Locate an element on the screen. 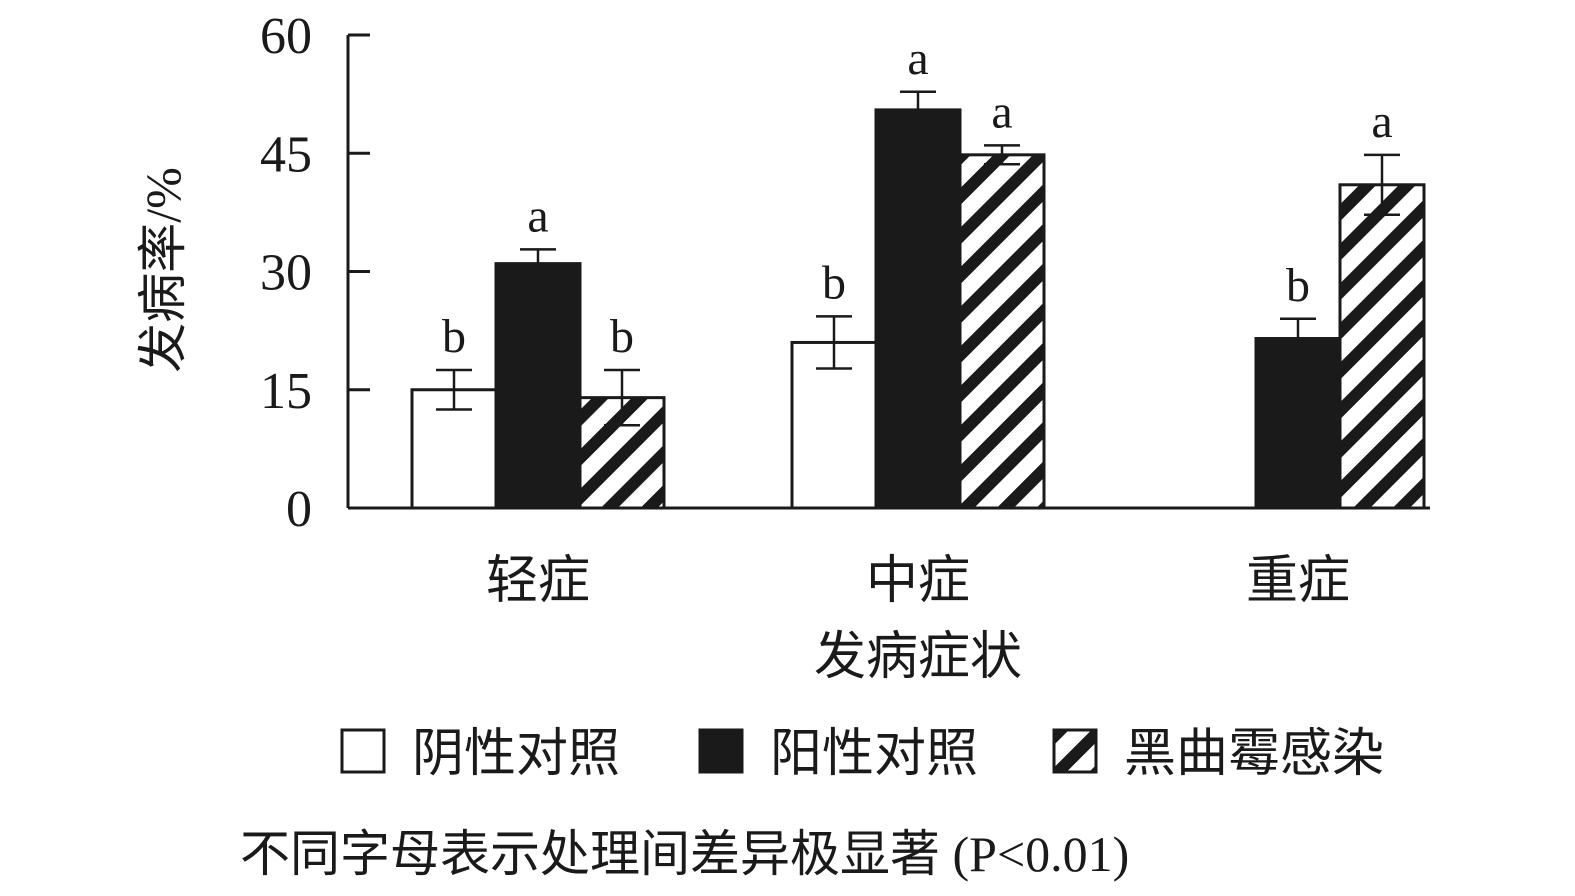 This screenshot has height=896, width=1575. y-tick-label: 60 is located at coordinates (286, 36).